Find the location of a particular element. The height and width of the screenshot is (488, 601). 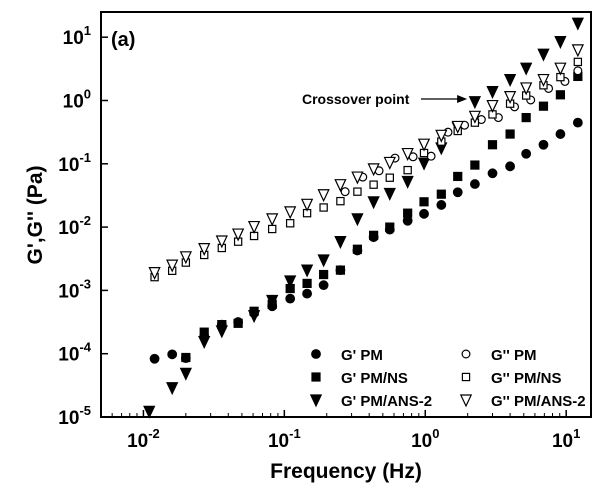

y-tick-label: 10⁻³ is located at coordinates (74, 289).